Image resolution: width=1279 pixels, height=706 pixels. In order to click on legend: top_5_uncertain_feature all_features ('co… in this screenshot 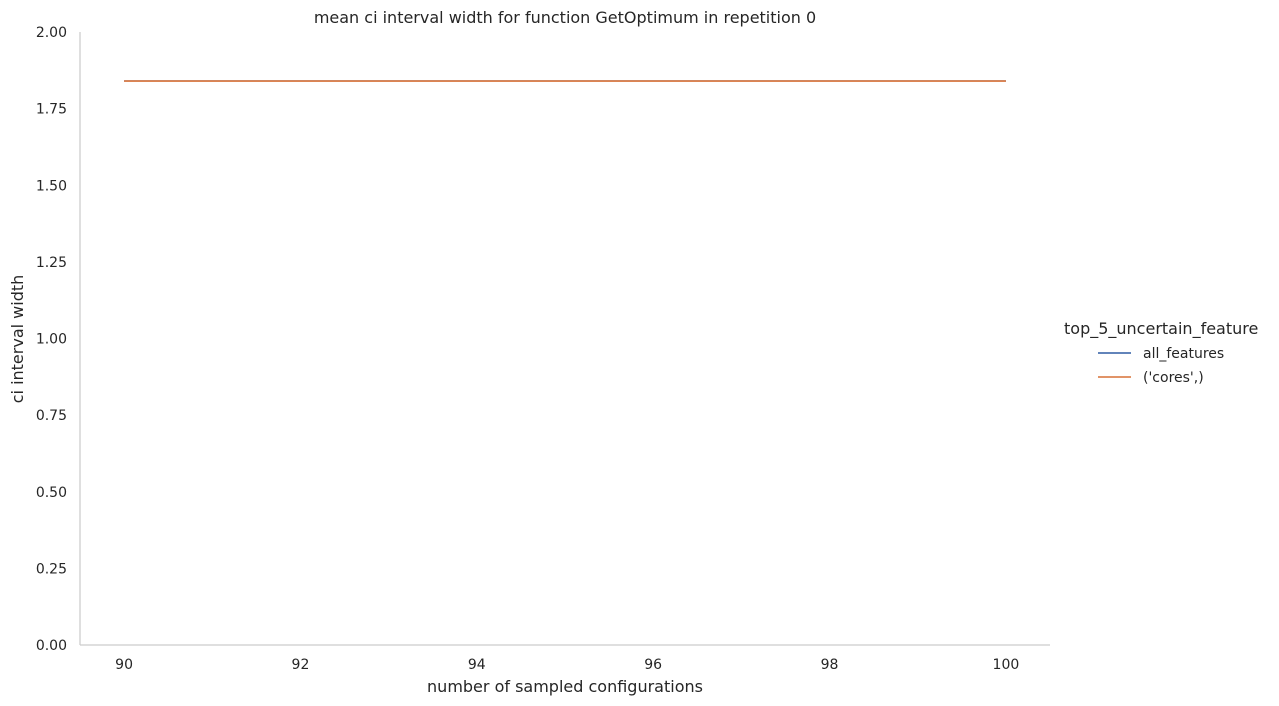, I will do `click(1161, 352)`.